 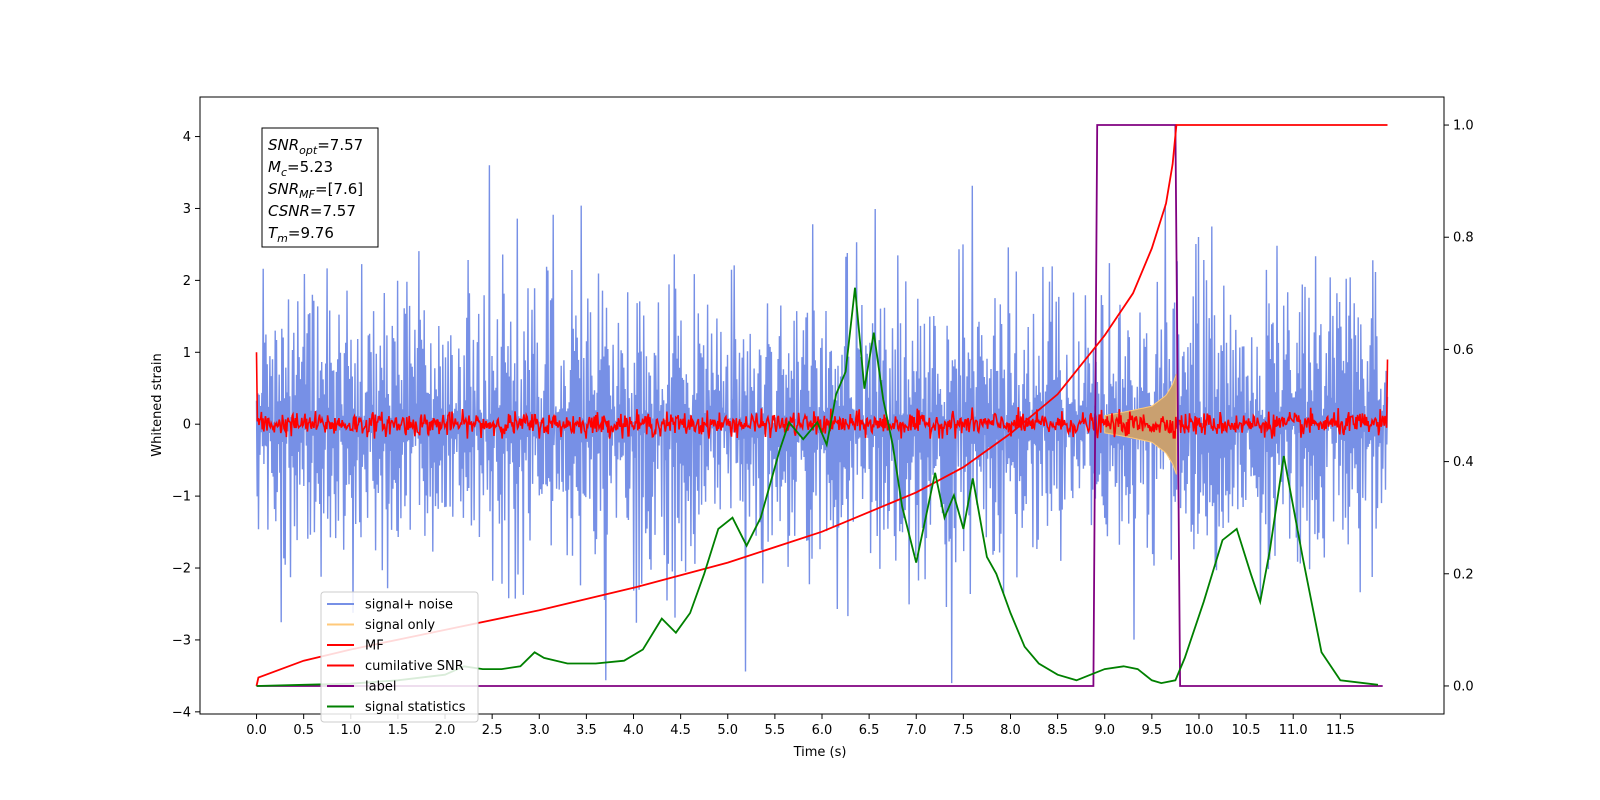 I want to click on x-tick-label: 5.5, so click(x=775, y=730).